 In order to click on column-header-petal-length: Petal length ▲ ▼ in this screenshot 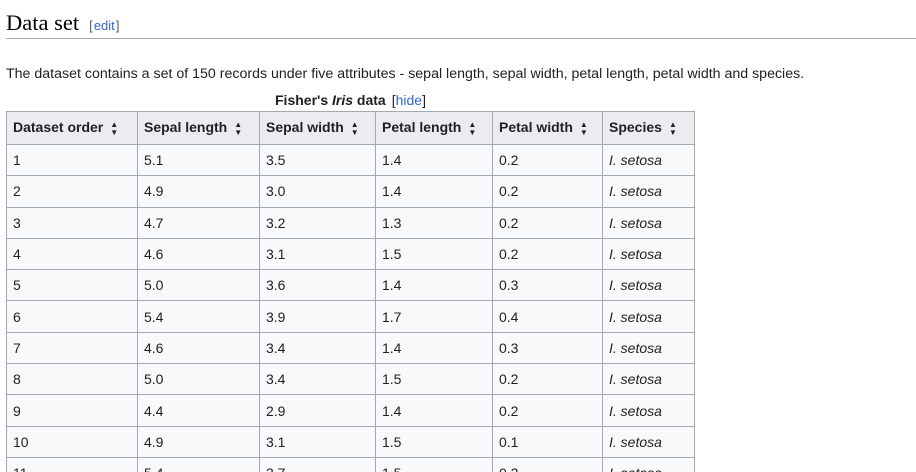, I will do `click(434, 128)`.